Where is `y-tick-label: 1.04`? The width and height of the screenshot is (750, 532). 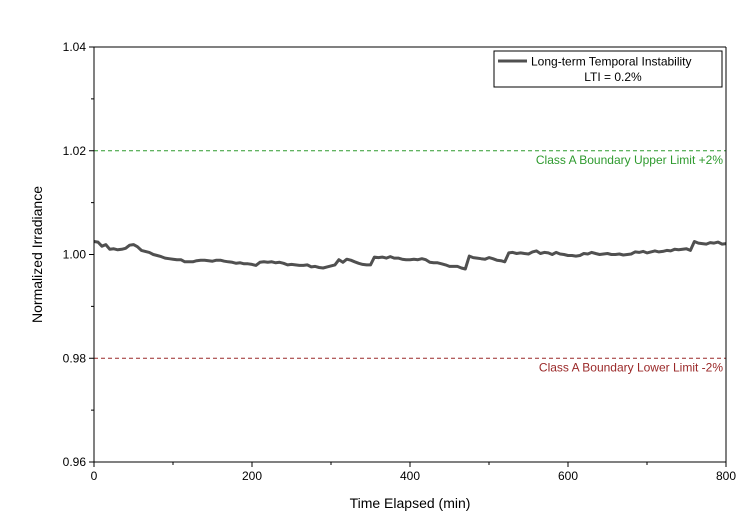 y-tick-label: 1.04 is located at coordinates (75, 47).